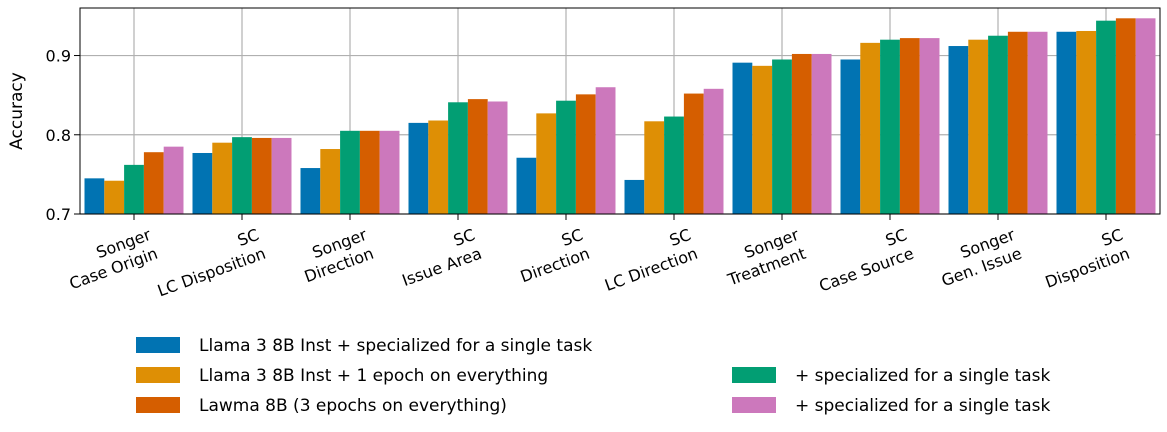  Describe the element at coordinates (762, 257) in the screenshot. I see `x-tick-label: SongerTreatment` at that location.